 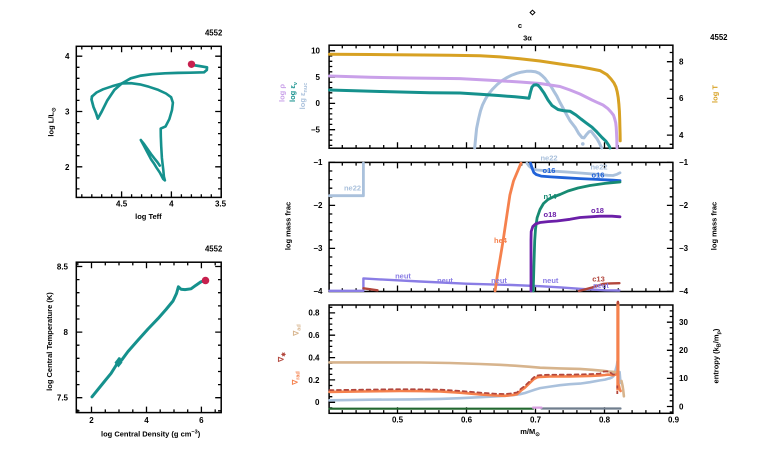 What do you see at coordinates (148, 216) in the screenshot?
I see `svg-text: log Teff` at bounding box center [148, 216].